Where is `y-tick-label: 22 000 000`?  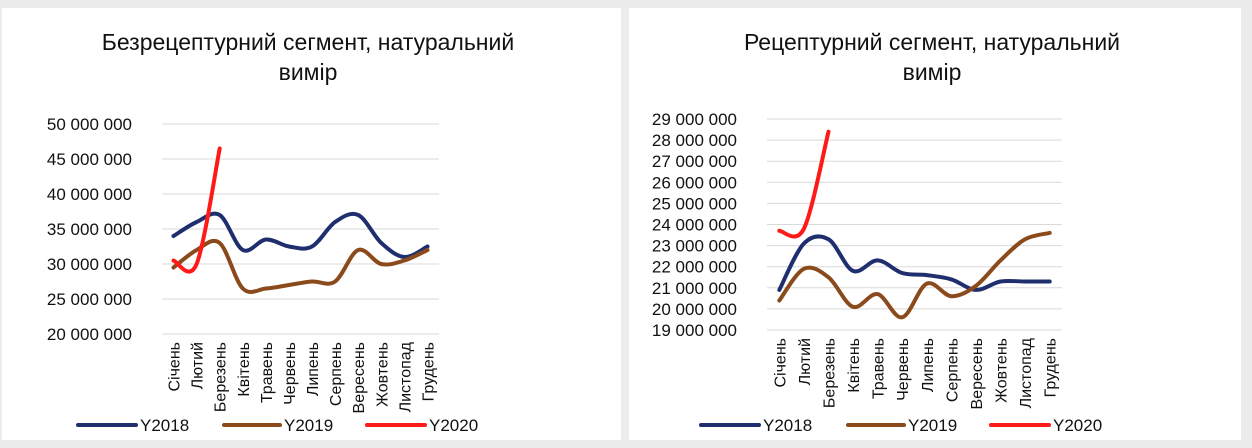 y-tick-label: 22 000 000 is located at coordinates (694, 267).